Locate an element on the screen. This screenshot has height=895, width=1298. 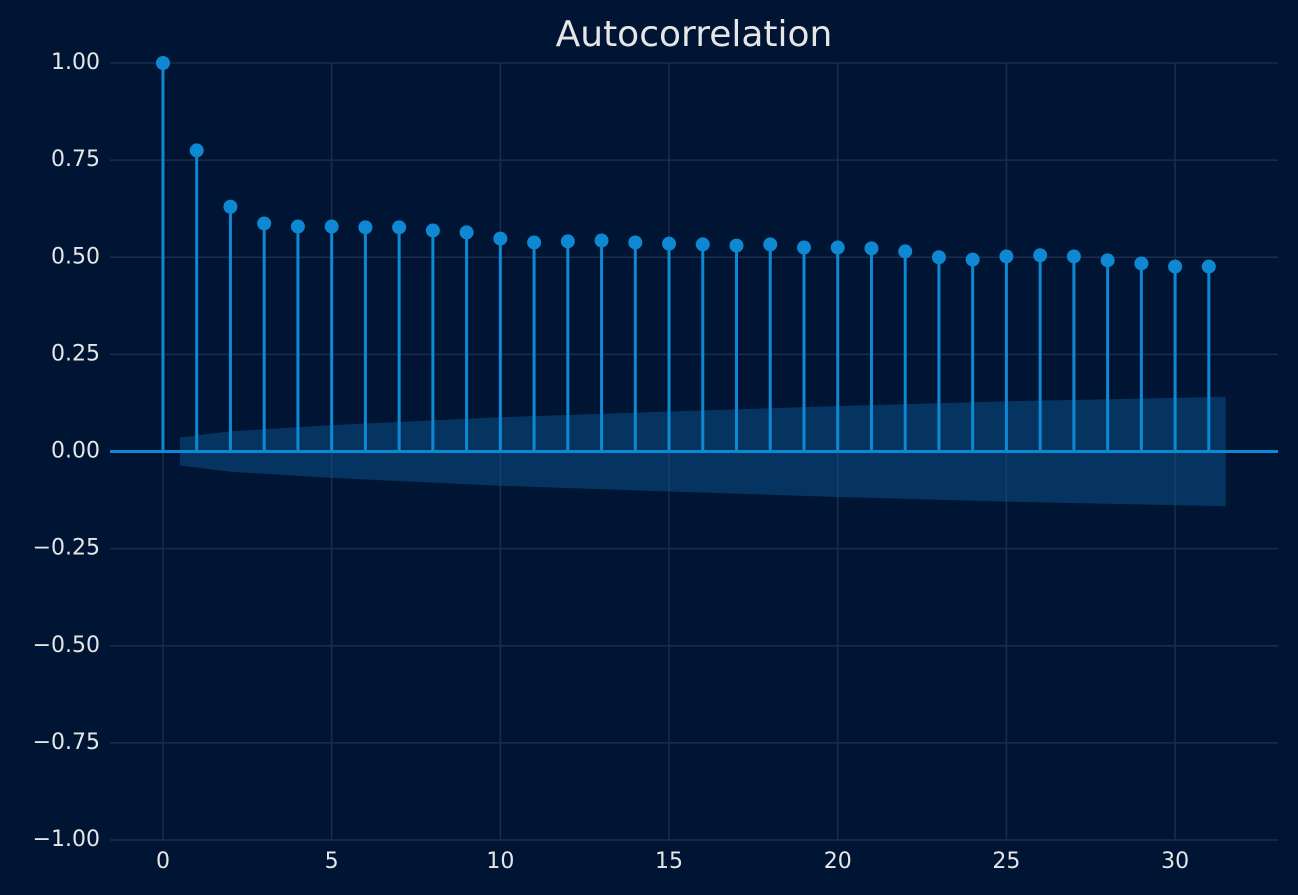
chart-title: Autocorrelation is located at coordinates (694, 34).